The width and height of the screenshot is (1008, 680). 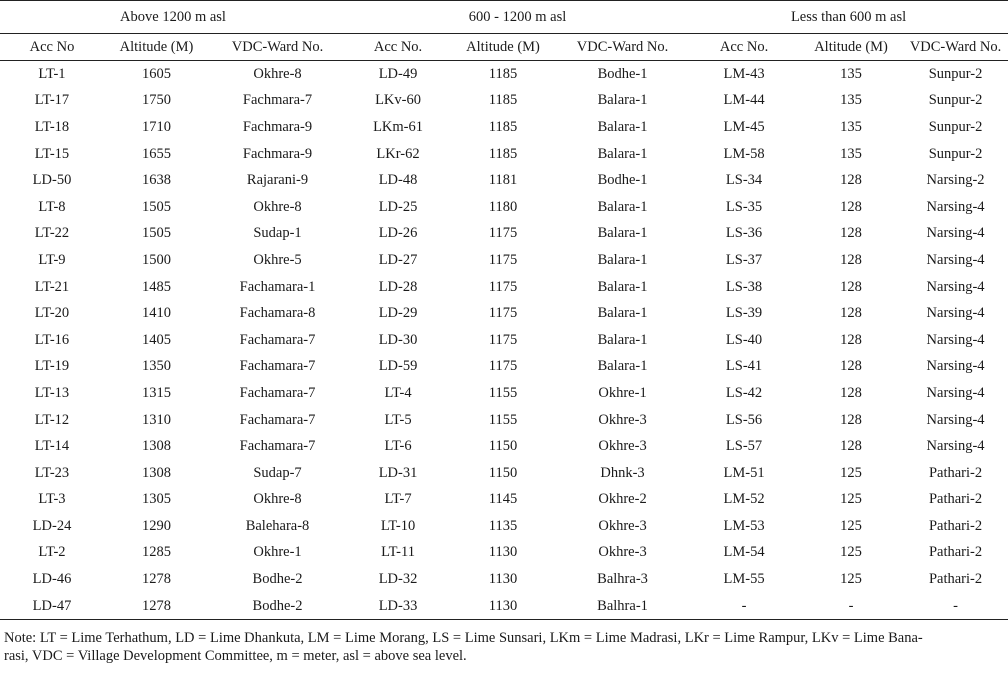 I want to click on table-cell: 1150, so click(x=503, y=472).